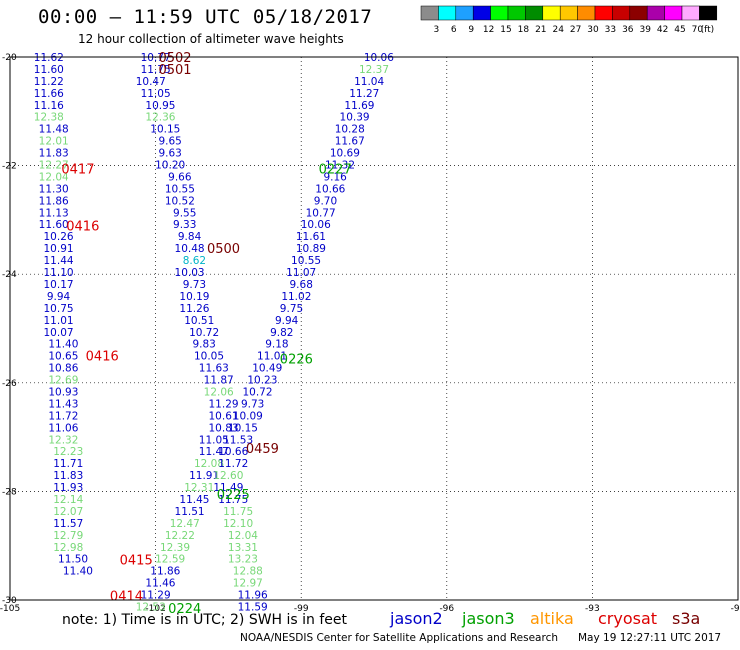 The width and height of the screenshot is (740, 650). Describe the element at coordinates (10, 609) in the screenshot. I see `x-tick-label: -105` at that location.